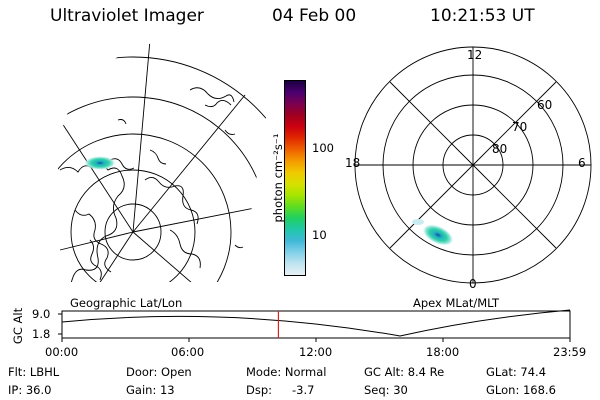  Describe the element at coordinates (295, 178) in the screenshot. I see `colorbar` at that location.